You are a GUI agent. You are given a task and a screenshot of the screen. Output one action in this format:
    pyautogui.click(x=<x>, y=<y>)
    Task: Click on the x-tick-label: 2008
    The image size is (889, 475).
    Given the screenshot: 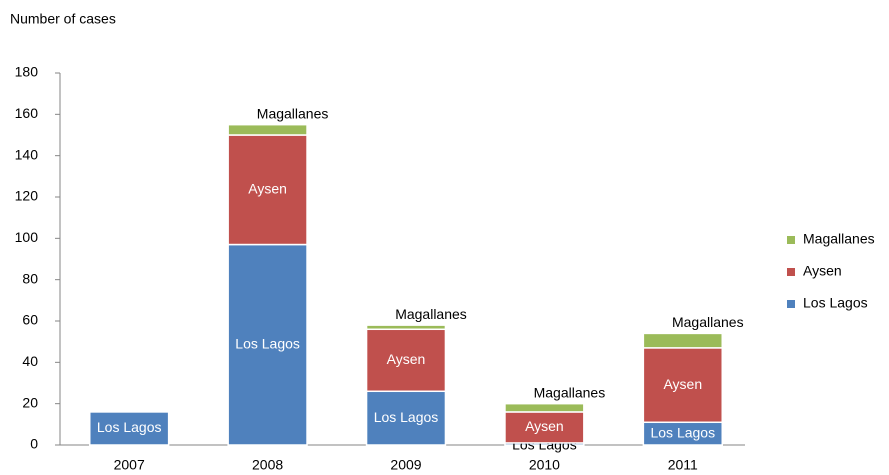 What is the action you would take?
    pyautogui.click(x=267, y=465)
    